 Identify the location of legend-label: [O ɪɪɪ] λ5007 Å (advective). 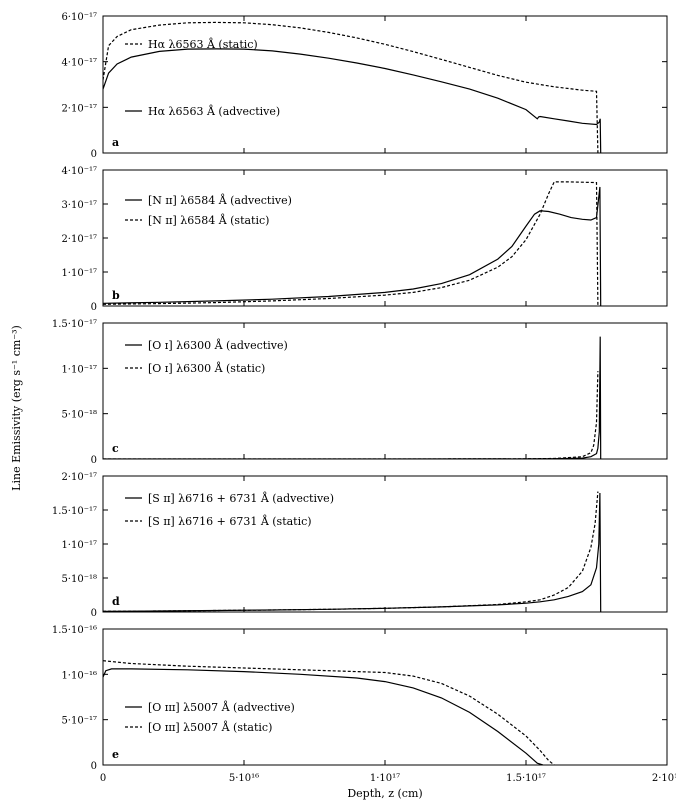
(221, 707).